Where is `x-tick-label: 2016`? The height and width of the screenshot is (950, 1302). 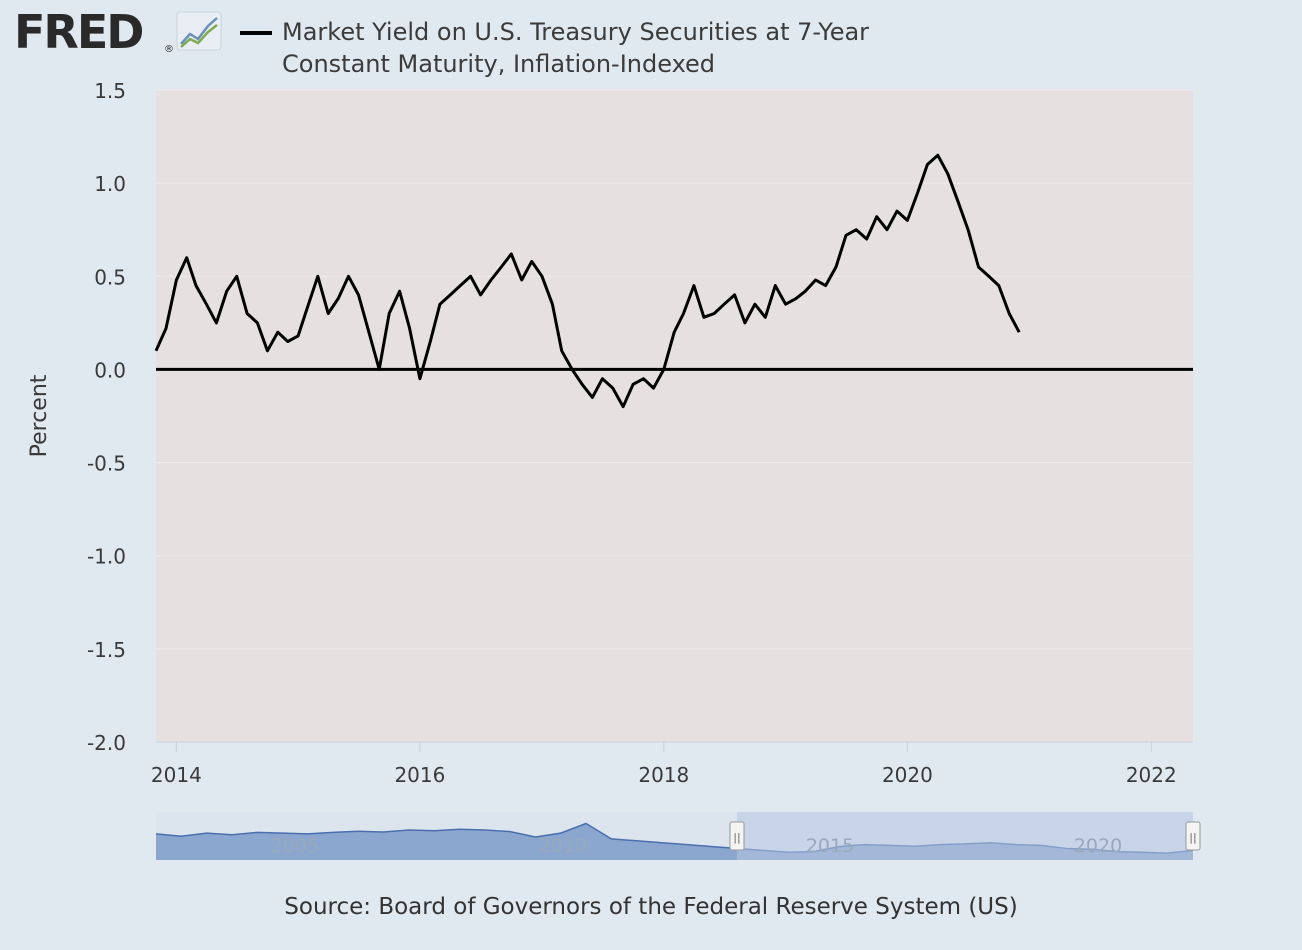 x-tick-label: 2016 is located at coordinates (419, 775).